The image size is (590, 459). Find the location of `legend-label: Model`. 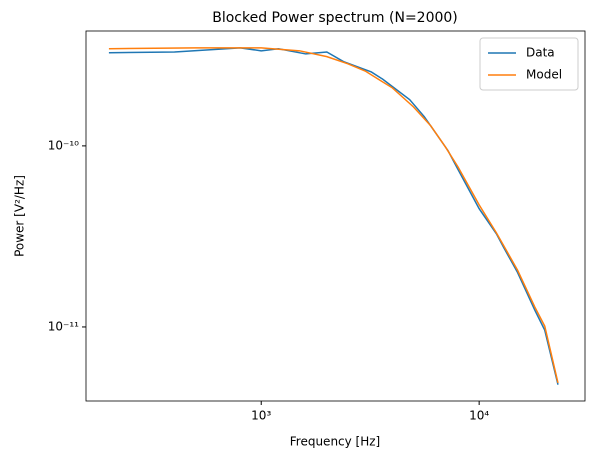

legend-label: Model is located at coordinates (544, 75).